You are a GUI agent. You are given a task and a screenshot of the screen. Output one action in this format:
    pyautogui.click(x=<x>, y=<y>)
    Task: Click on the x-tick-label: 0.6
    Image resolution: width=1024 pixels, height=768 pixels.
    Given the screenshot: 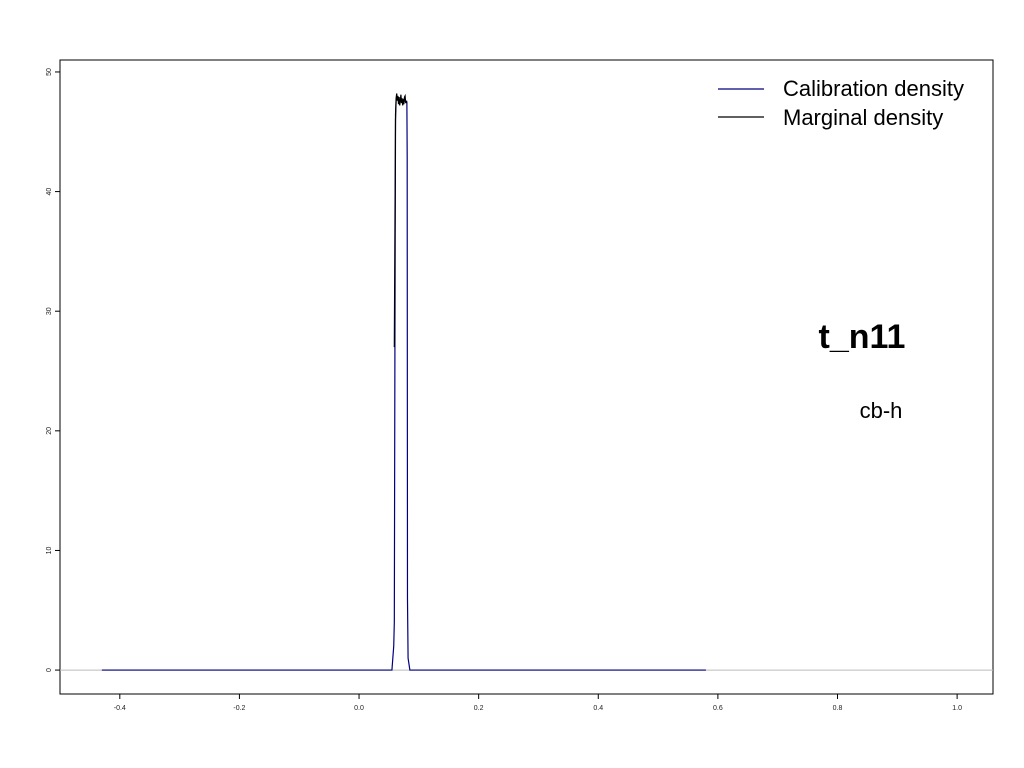 What is the action you would take?
    pyautogui.click(x=718, y=708)
    